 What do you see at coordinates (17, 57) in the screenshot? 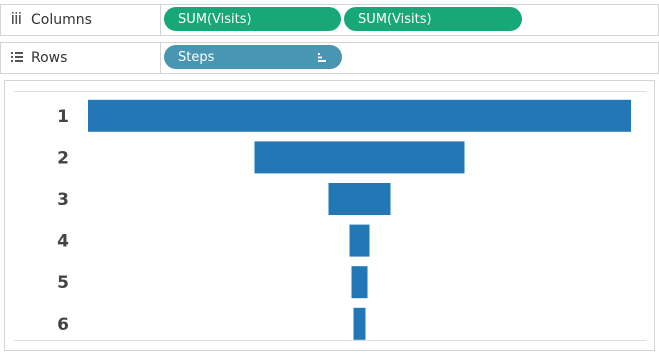
I see `rows-icon` at bounding box center [17, 57].